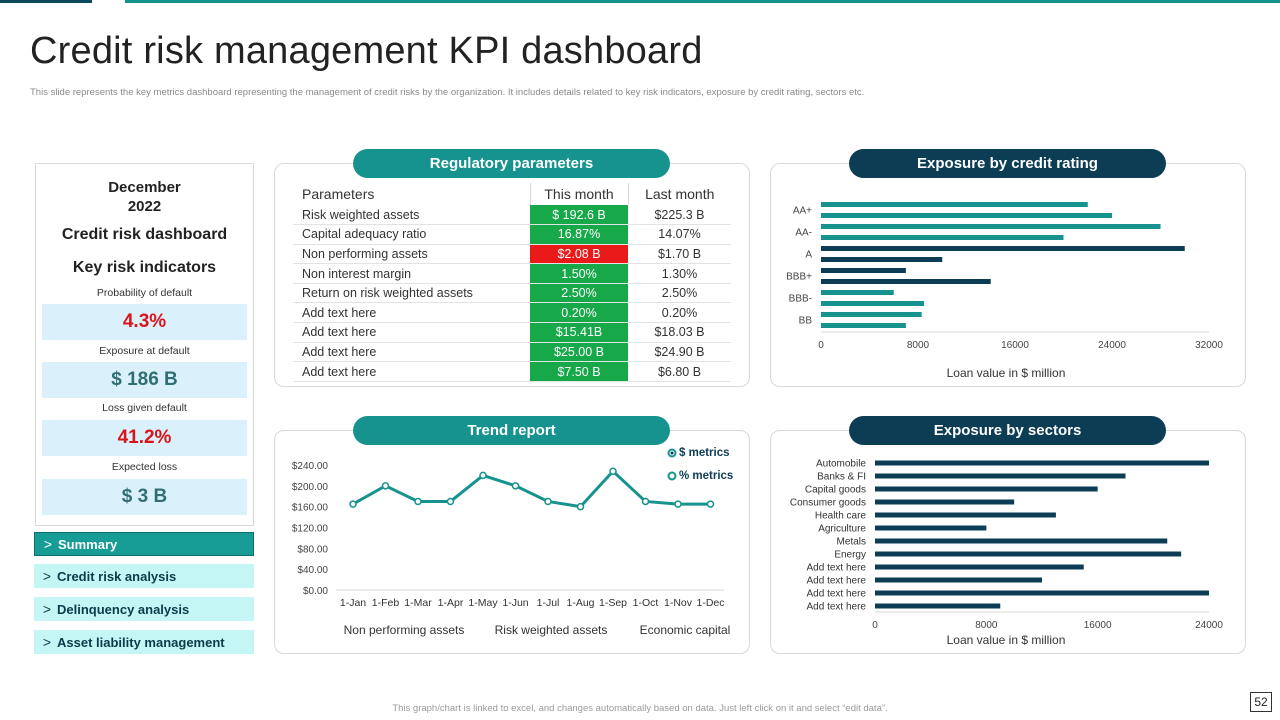 This screenshot has width=1280, height=720. Describe the element at coordinates (141, 642) in the screenshot. I see `nav-label: Asset liability management` at that location.